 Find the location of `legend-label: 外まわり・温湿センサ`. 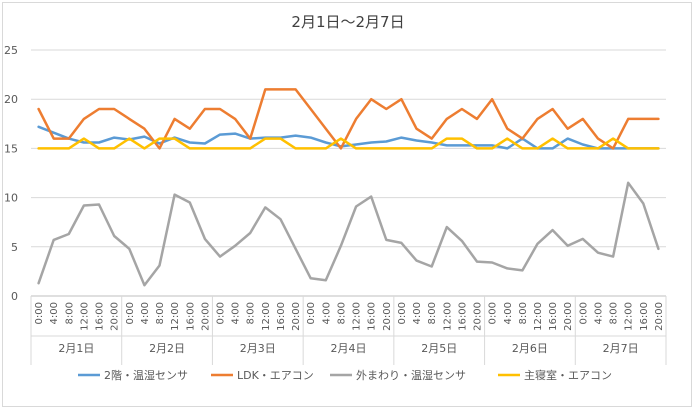

legend-label: 外まわり・温湿センサ is located at coordinates (411, 375).